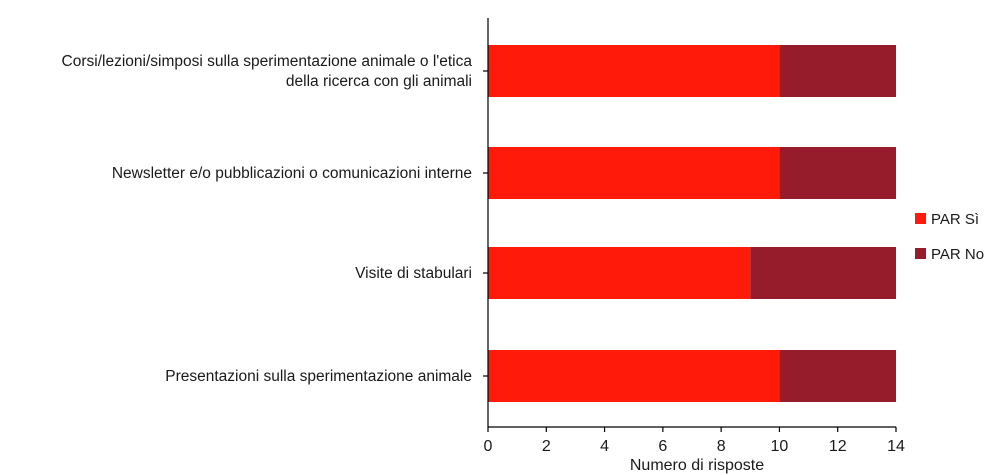 This screenshot has width=1000, height=475. I want to click on y-ticks-group, so click(485, 223).